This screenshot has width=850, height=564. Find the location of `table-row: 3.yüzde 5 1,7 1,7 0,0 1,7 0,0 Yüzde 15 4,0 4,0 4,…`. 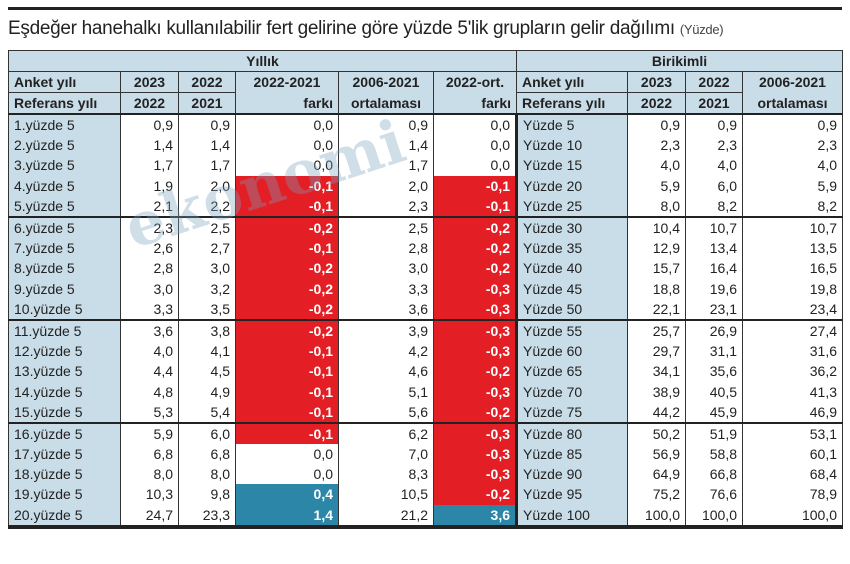

table-row: 3.yüzde 5 1,7 1,7 0,0 1,7 0,0 Yüzde 15 4,0 4,0 4,… is located at coordinates (425, 165).